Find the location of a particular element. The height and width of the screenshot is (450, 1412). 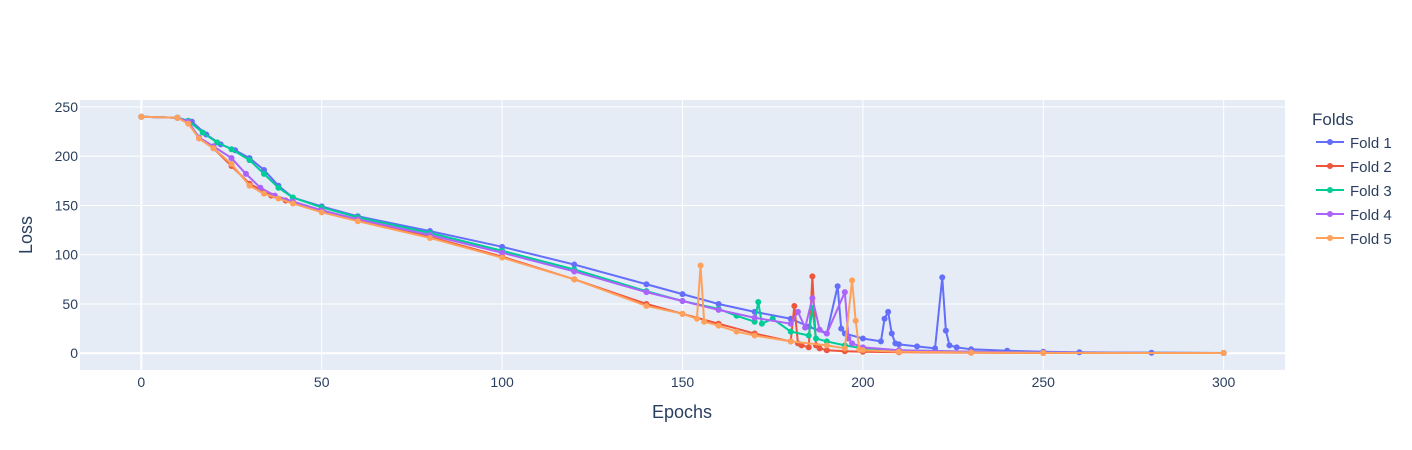

y-axis-title: Loss is located at coordinates (26, 235).